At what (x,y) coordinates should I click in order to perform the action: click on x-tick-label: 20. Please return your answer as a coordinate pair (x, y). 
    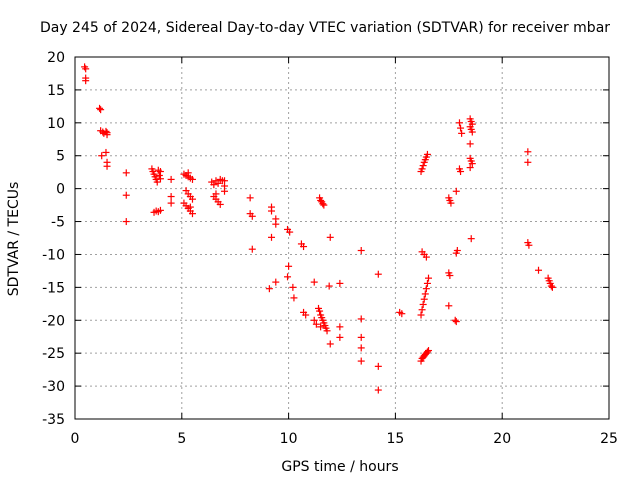
    Looking at the image, I should click on (502, 439).